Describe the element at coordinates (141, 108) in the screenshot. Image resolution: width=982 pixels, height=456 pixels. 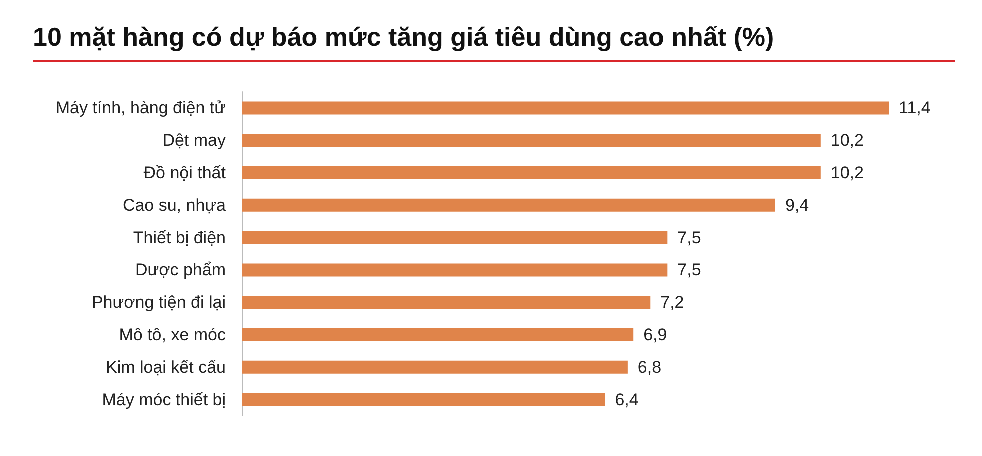
I see `y-tick-label: Máy tính, hàng điện tử` at that location.